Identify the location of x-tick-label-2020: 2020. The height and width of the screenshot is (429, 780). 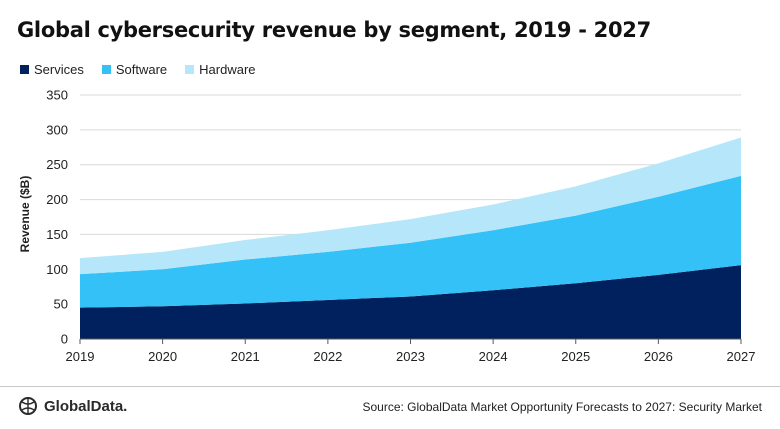
(162, 356).